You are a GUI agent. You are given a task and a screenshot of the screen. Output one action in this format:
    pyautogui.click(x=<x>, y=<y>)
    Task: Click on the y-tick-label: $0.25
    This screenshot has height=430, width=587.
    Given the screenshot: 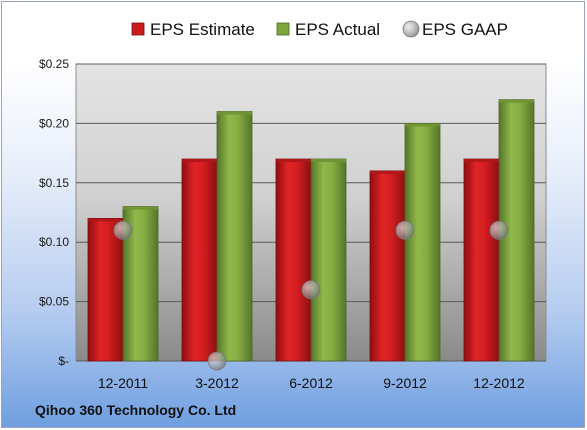 What is the action you would take?
    pyautogui.click(x=54, y=64)
    